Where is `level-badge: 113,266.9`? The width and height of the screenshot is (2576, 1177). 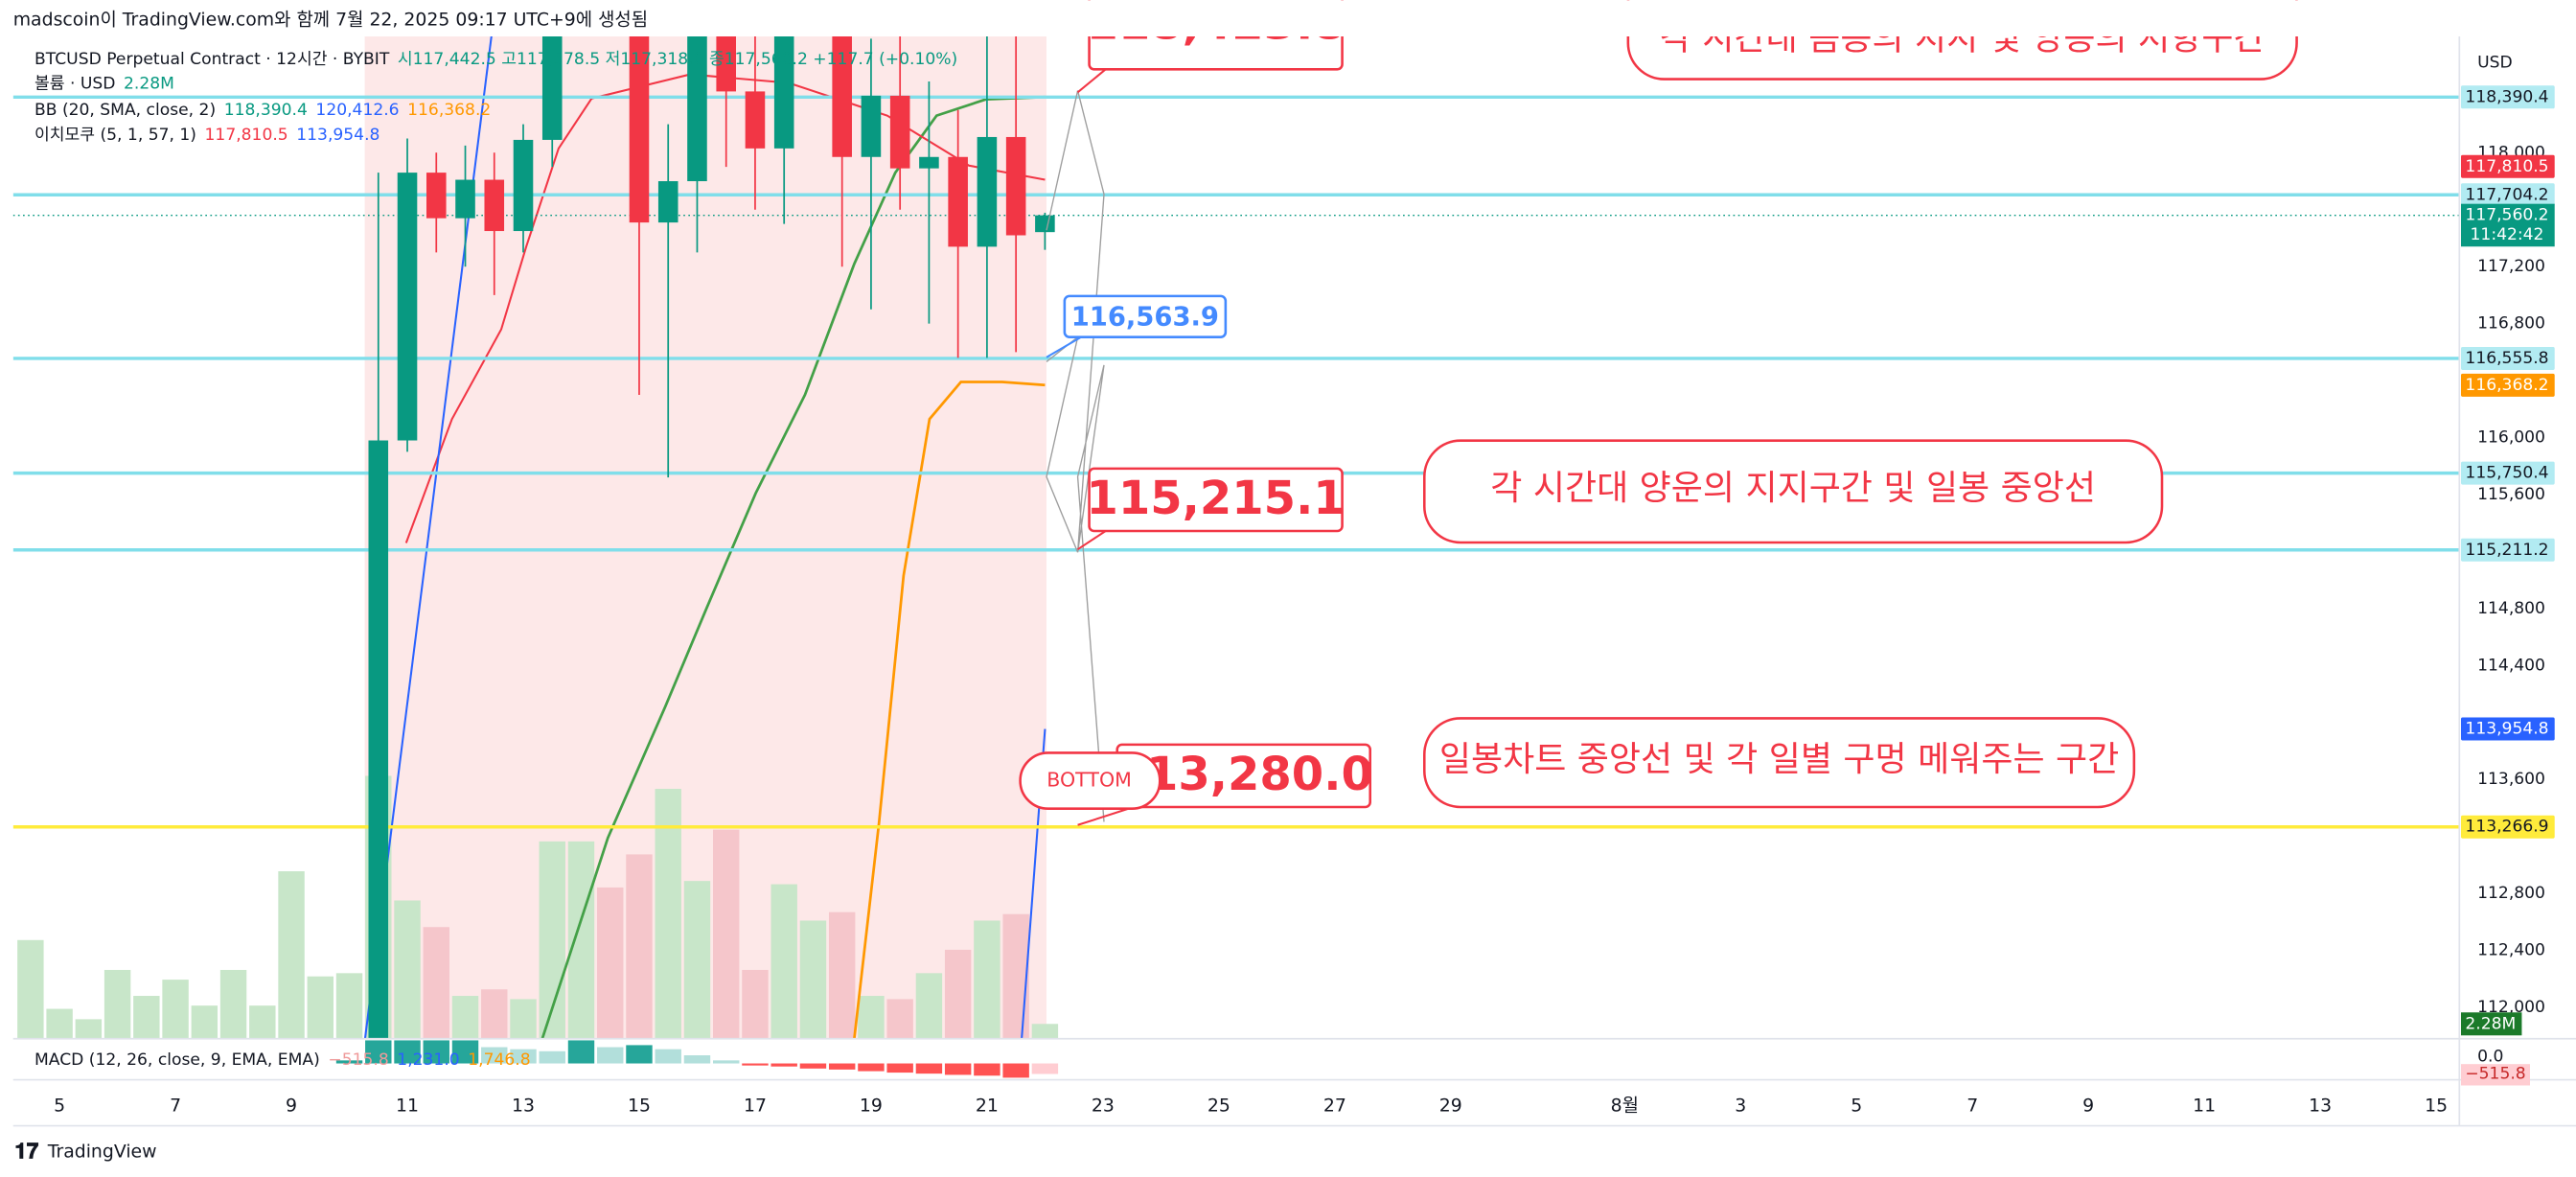 level-badge: 113,266.9 is located at coordinates (2508, 827).